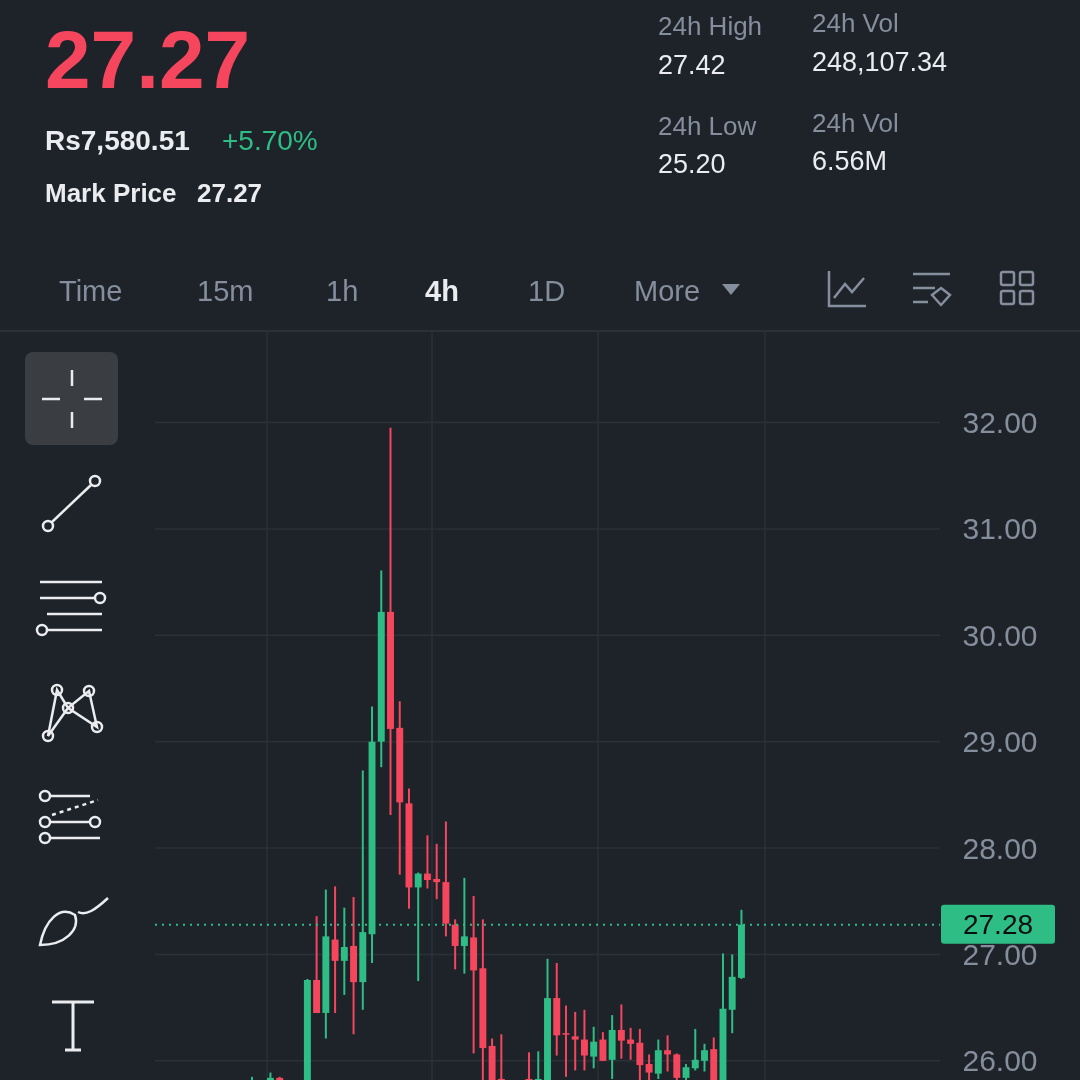  Describe the element at coordinates (148, 59) in the screenshot. I see `text: 27.27` at that location.